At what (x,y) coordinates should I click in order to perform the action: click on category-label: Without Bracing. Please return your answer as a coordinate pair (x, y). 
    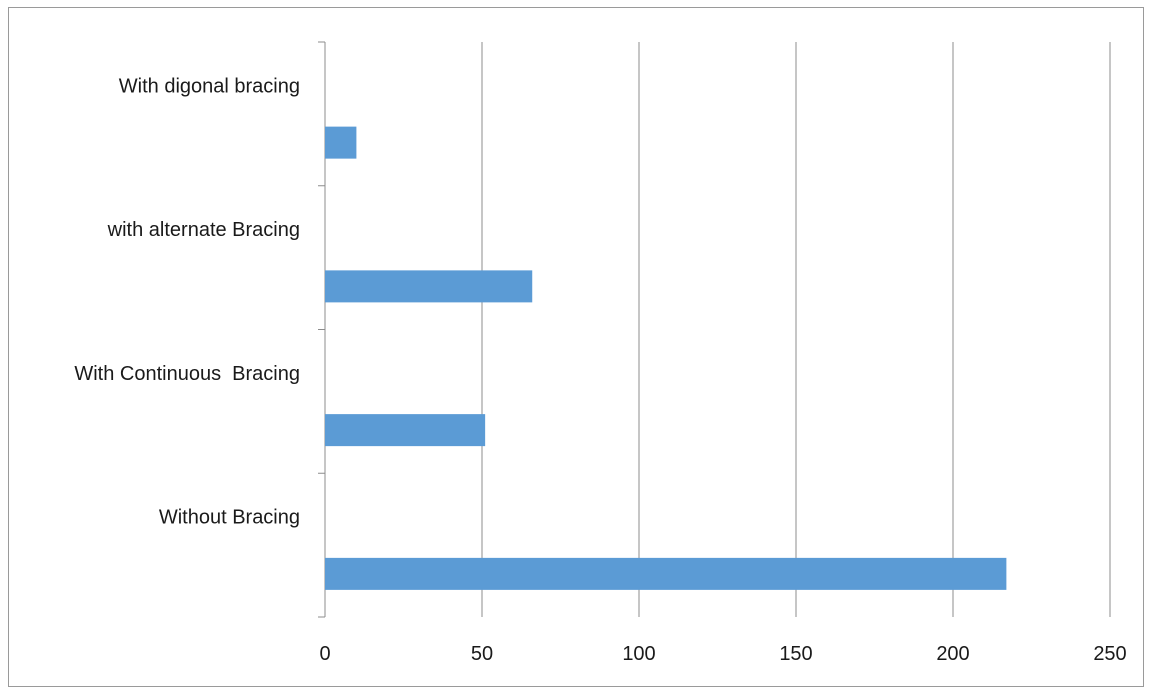
    Looking at the image, I should click on (229, 518).